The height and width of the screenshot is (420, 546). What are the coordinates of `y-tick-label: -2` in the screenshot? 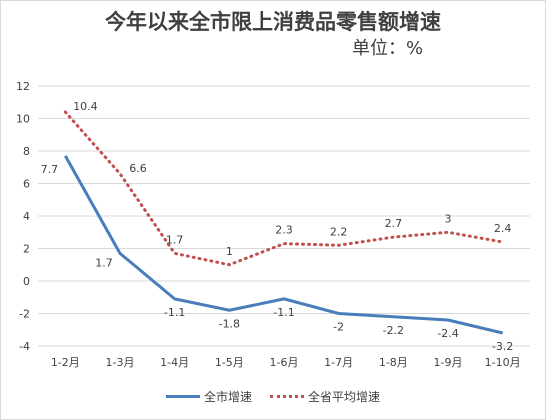 It's located at (24, 314).